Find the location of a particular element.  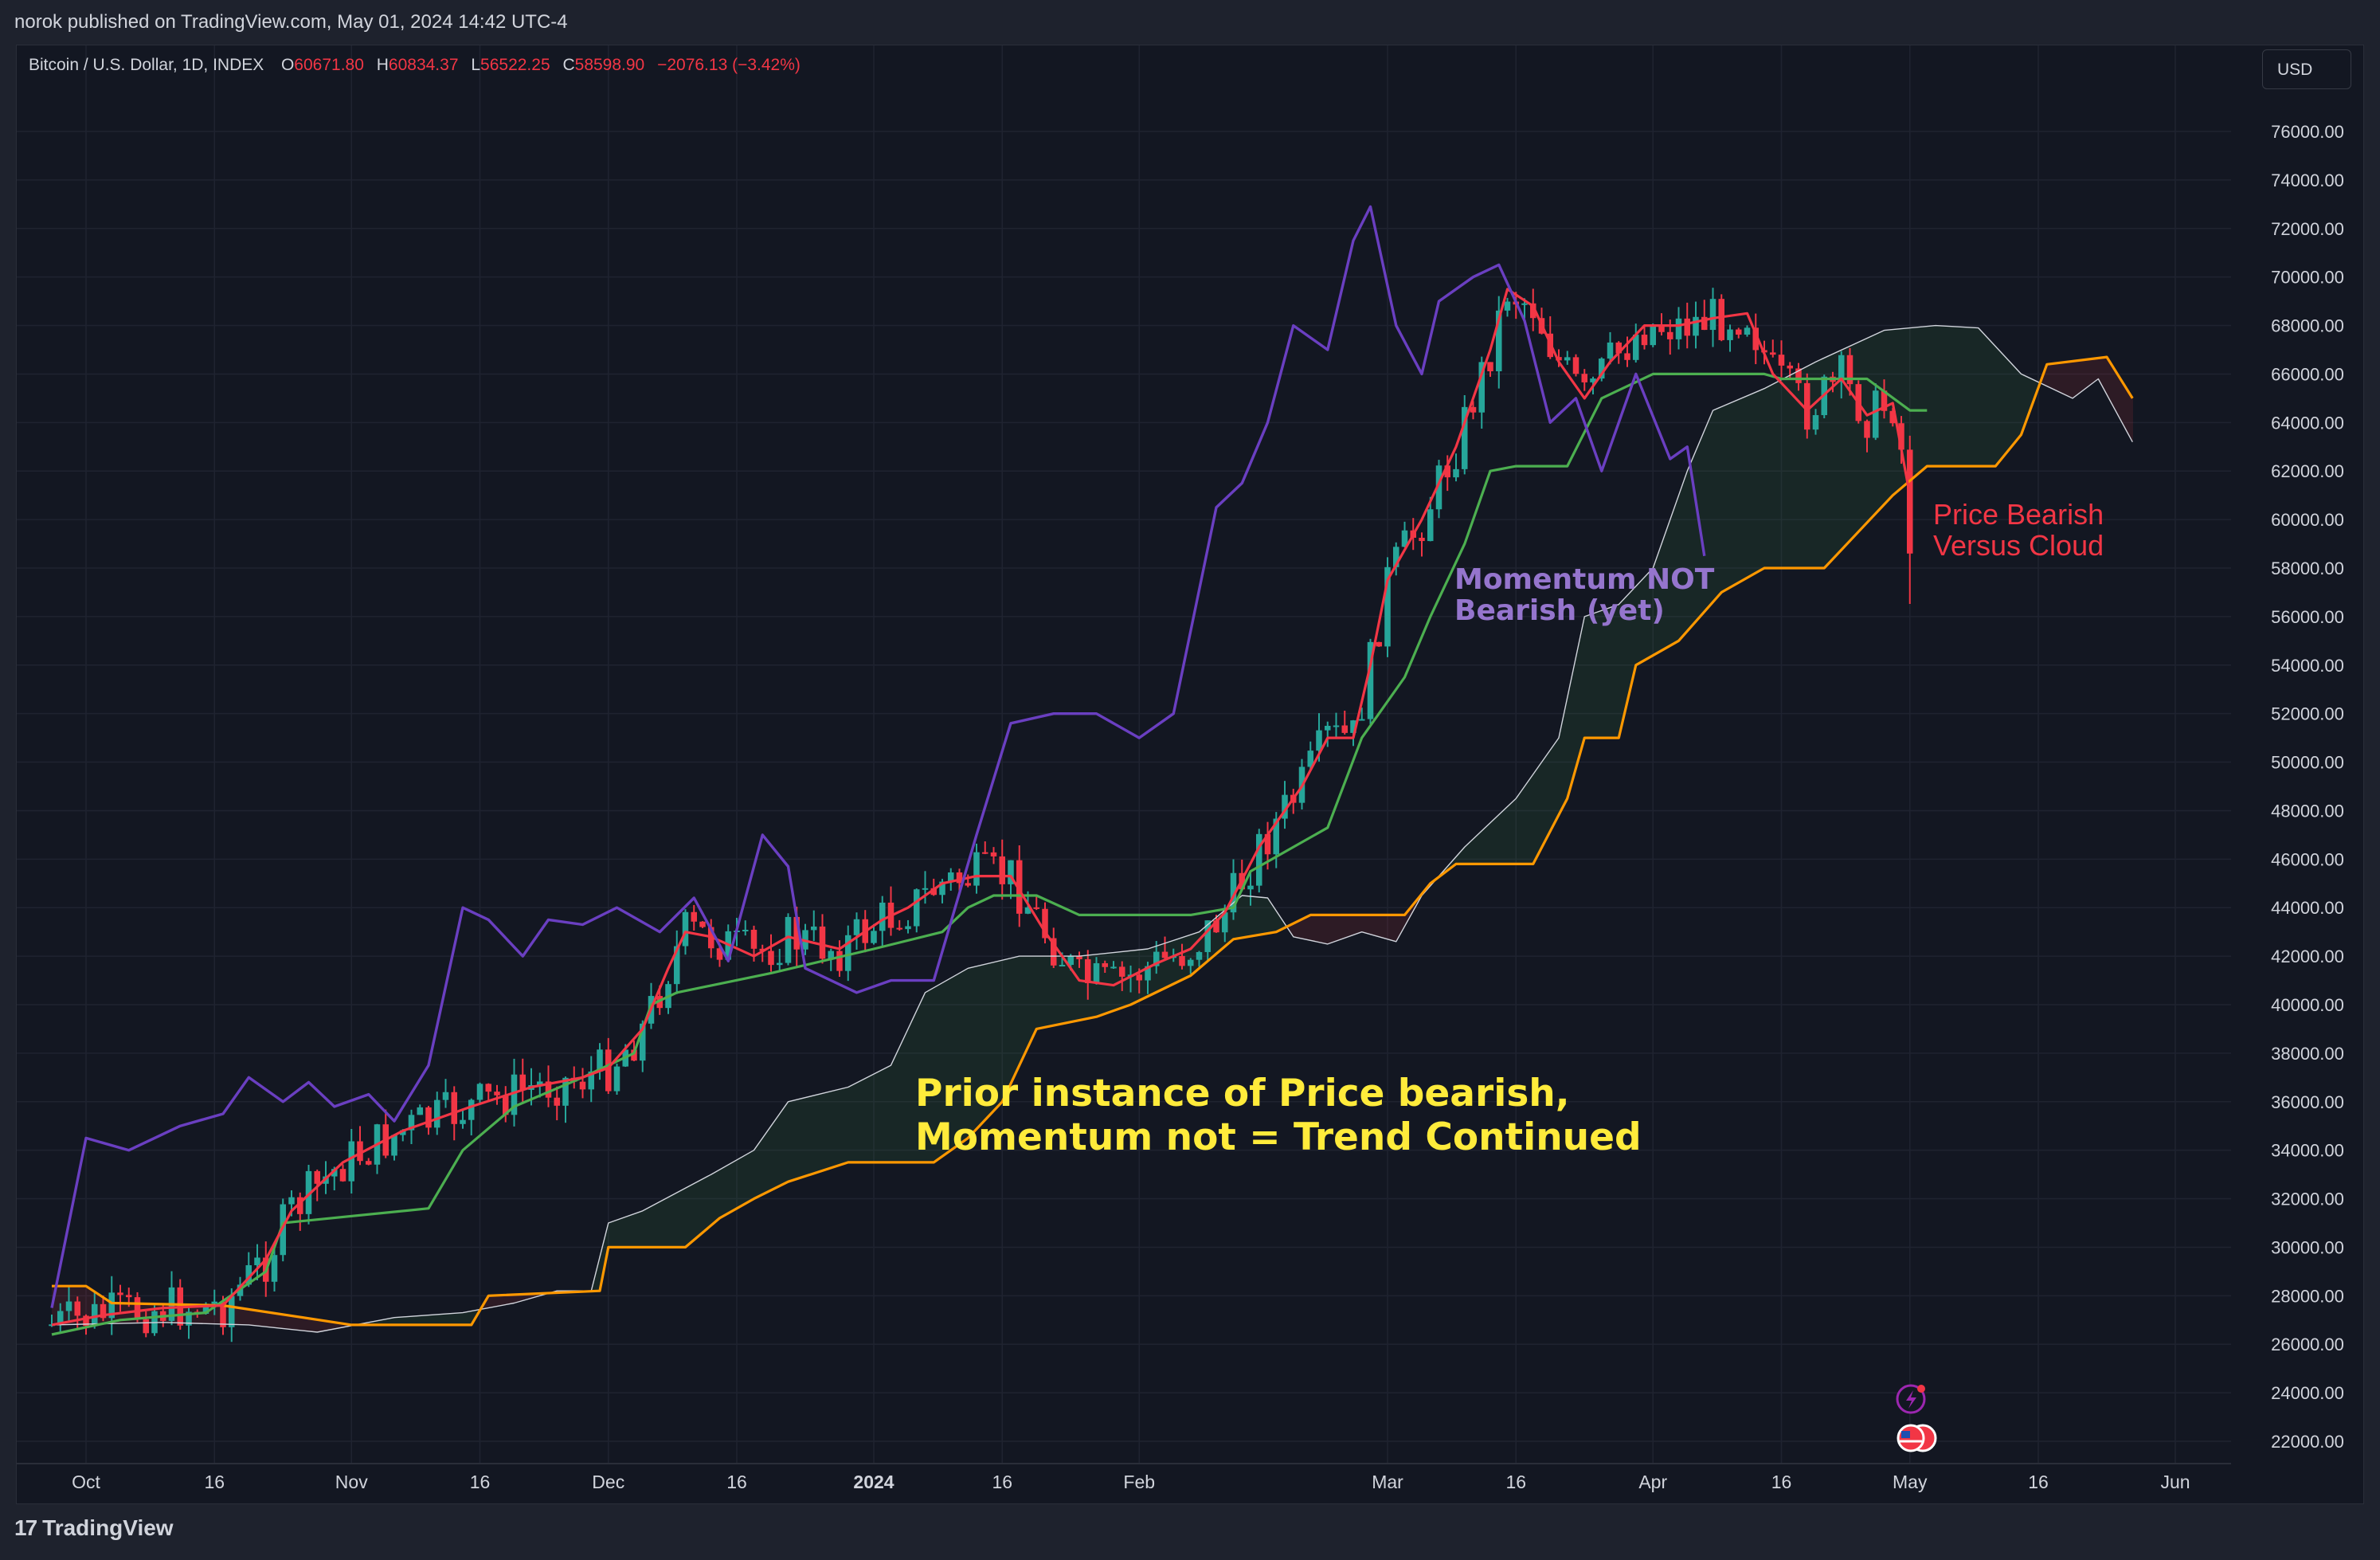

price-tick-label: 44000.00 is located at coordinates (2307, 908).